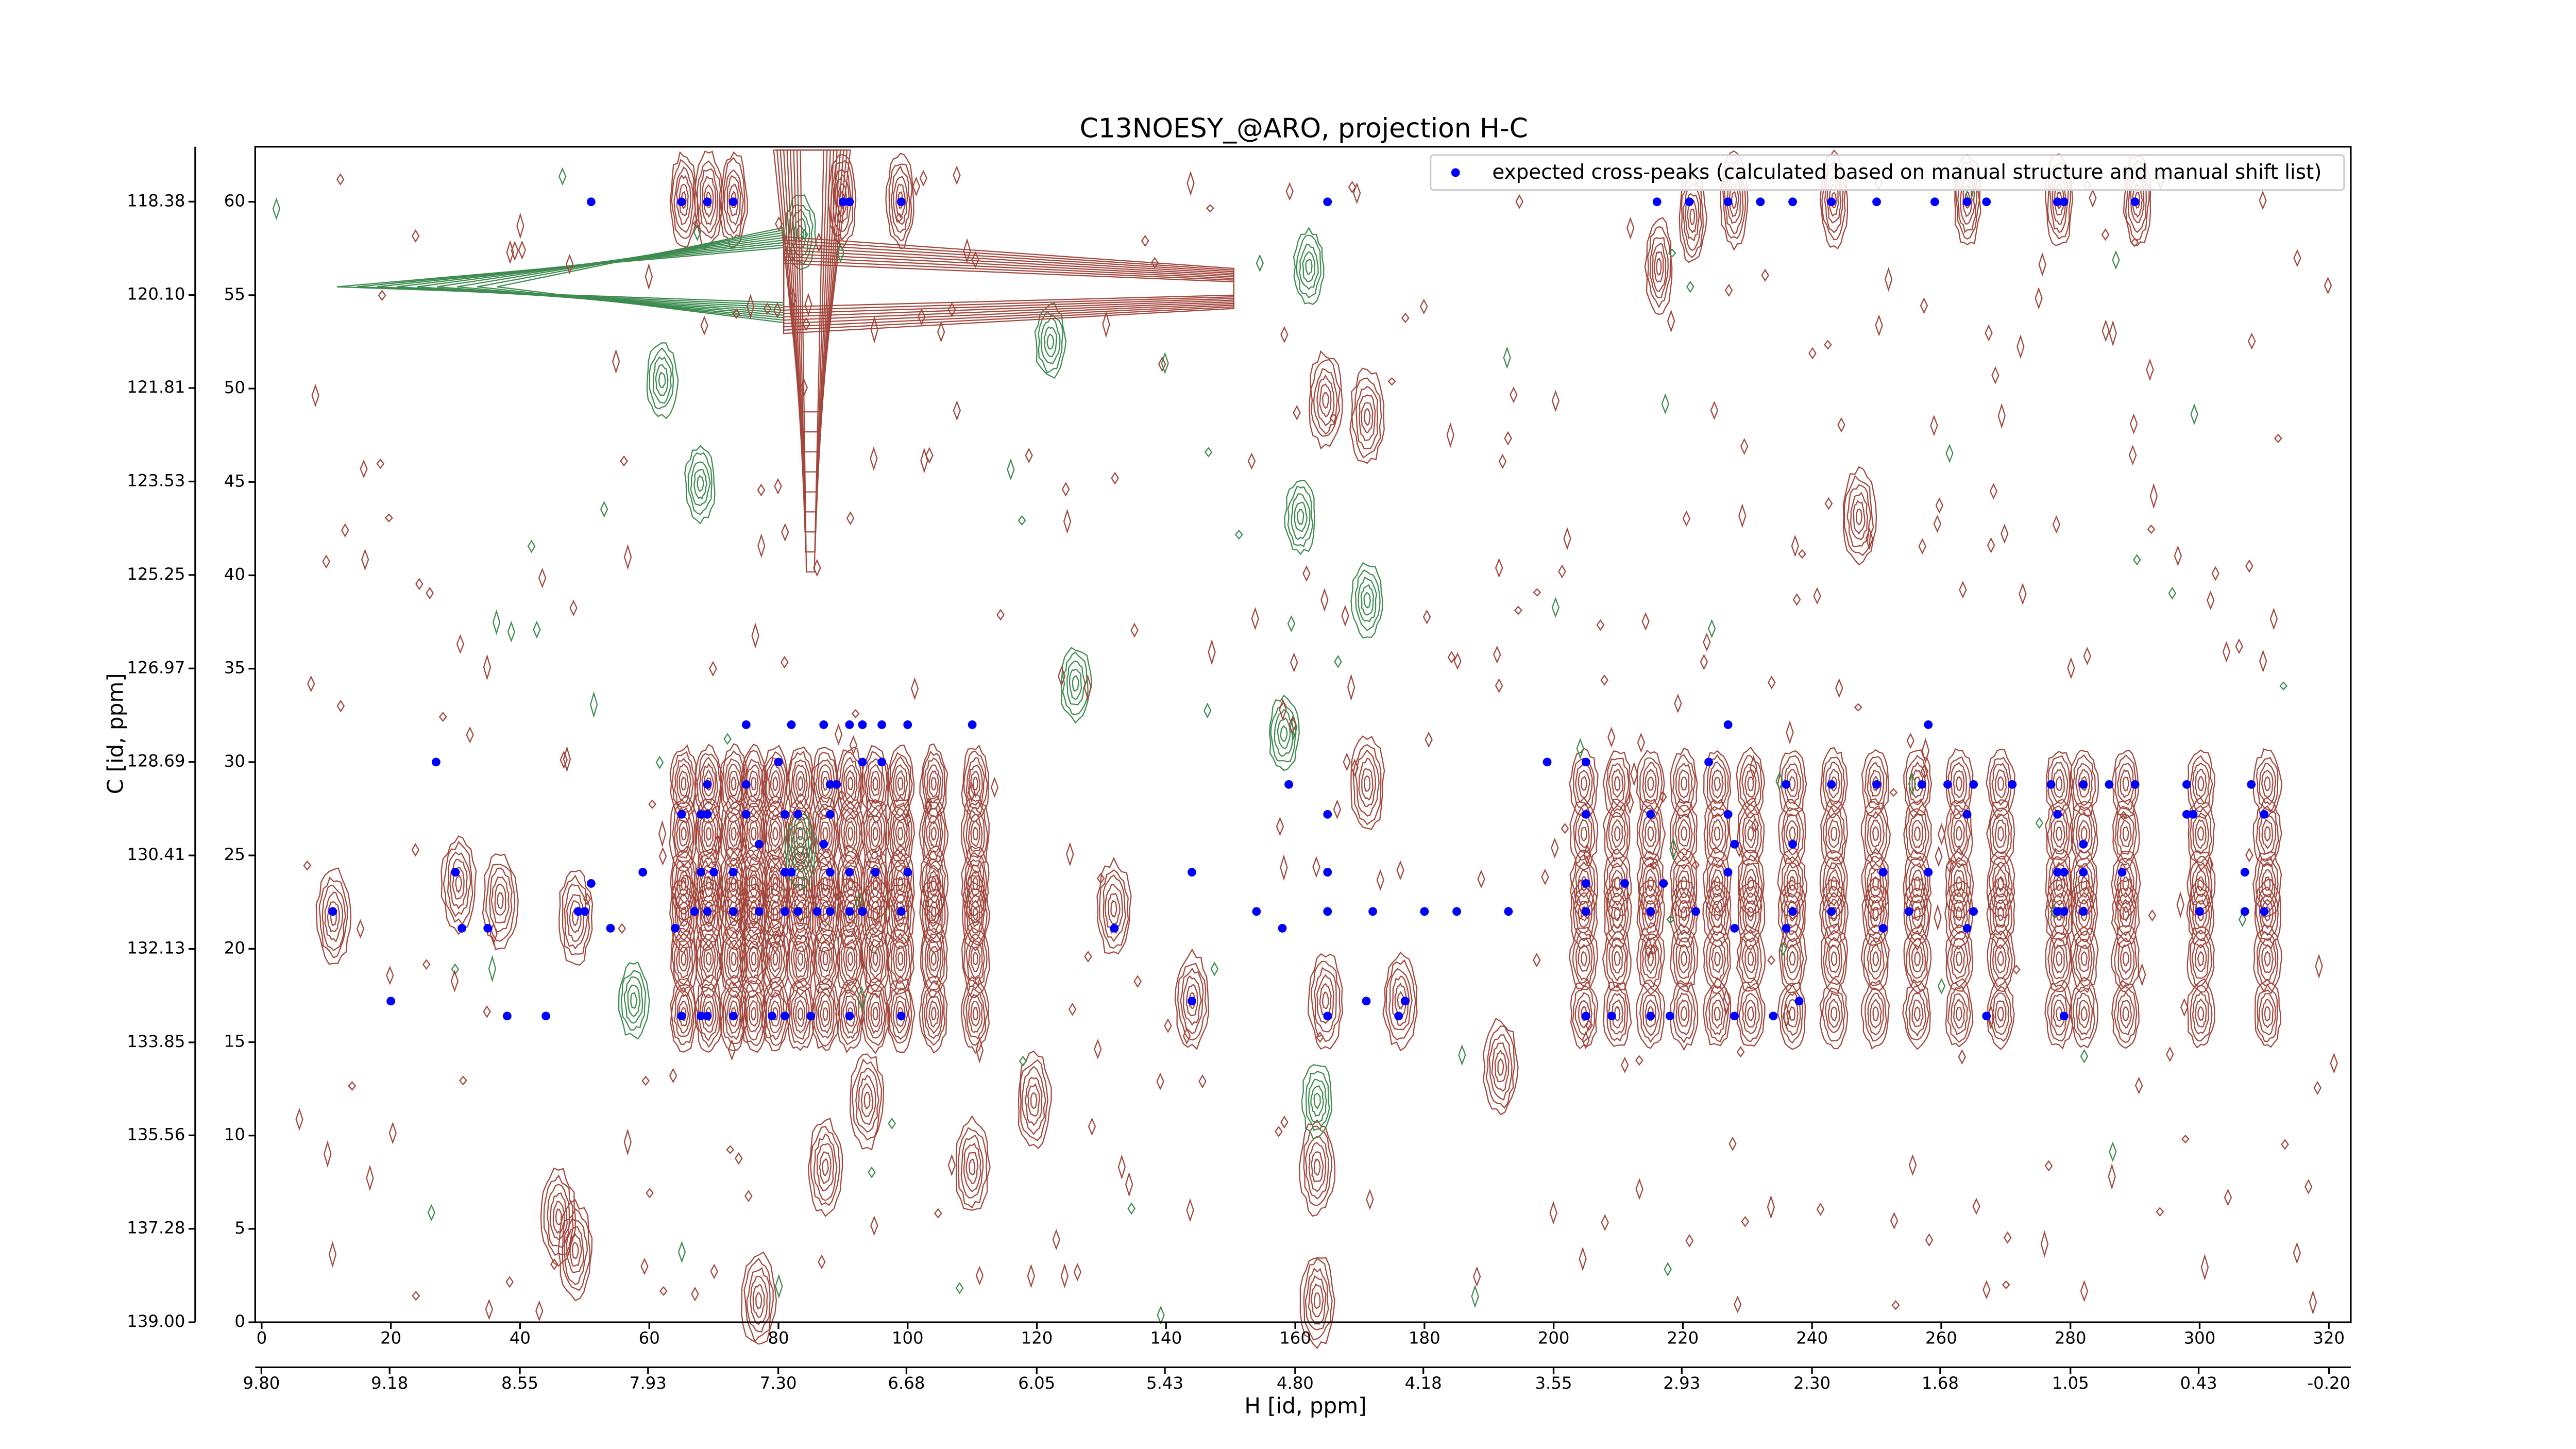 This screenshot has width=2576, height=1449. What do you see at coordinates (906, 1383) in the screenshot?
I see `x2-tick-label: 6.68` at bounding box center [906, 1383].